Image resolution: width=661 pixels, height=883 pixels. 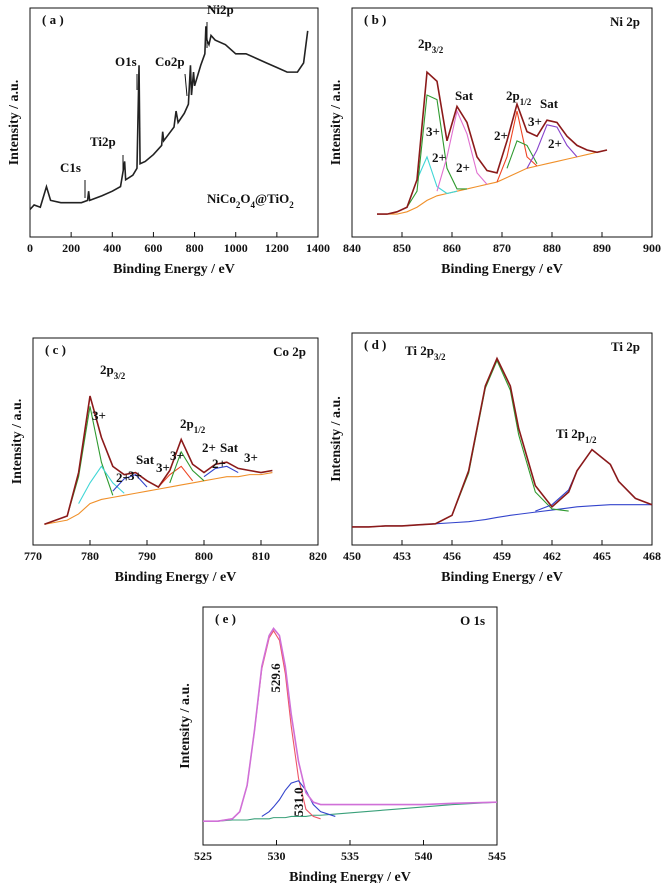 I want to click on x-tick-label: 545, so click(x=497, y=856).